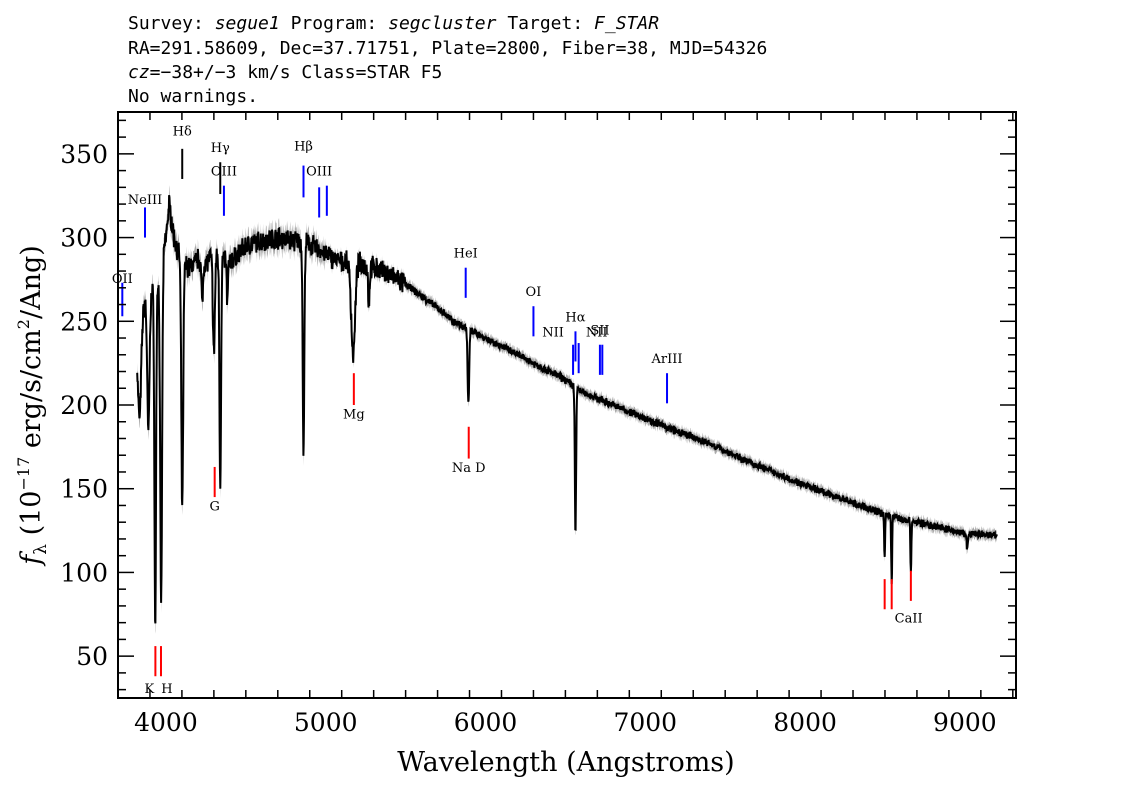  Describe the element at coordinates (145, 200) in the screenshot. I see `emission-line-label: NeIII` at that location.